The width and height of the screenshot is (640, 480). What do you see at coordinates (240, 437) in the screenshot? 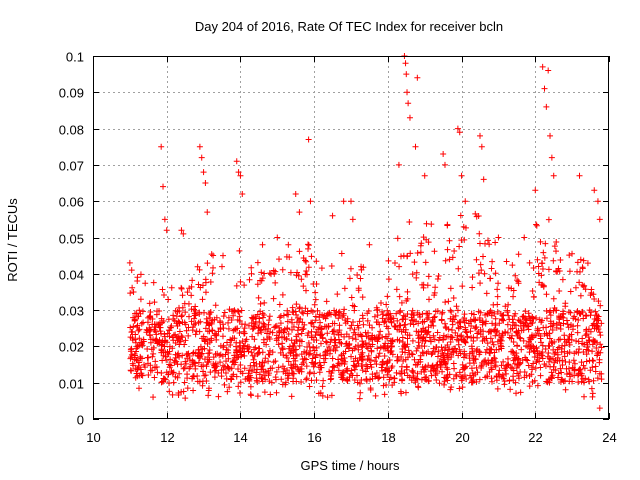
I see `x-tick-label: 14` at bounding box center [240, 437].